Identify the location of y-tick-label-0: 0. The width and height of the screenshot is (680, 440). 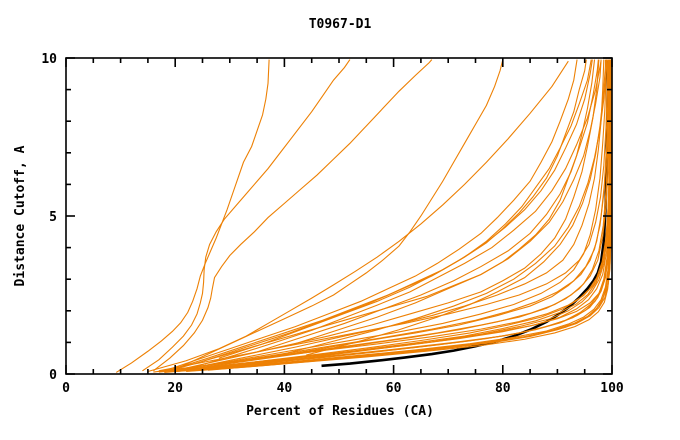
(53, 375).